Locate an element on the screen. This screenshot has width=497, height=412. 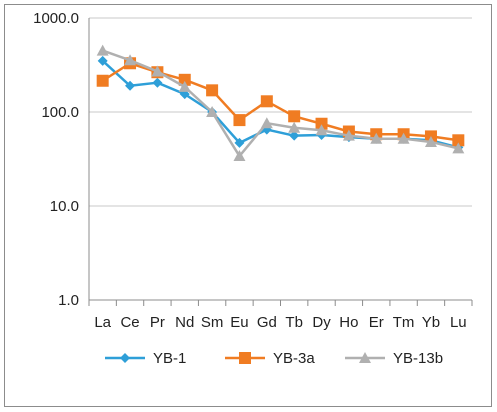
legend-item: YB-13b is located at coordinates (394, 358).